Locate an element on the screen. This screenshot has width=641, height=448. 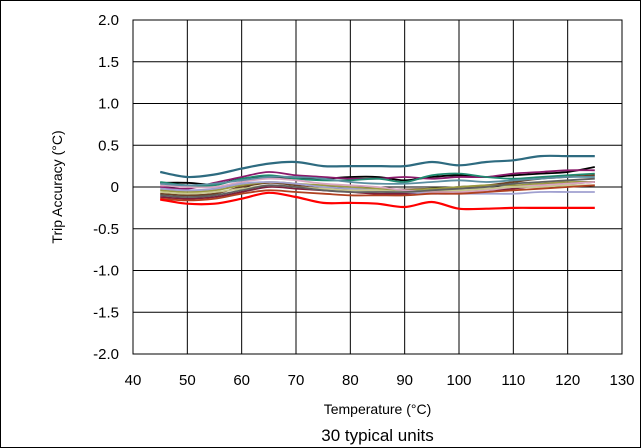
x-tick-label: 80 is located at coordinates (350, 380).